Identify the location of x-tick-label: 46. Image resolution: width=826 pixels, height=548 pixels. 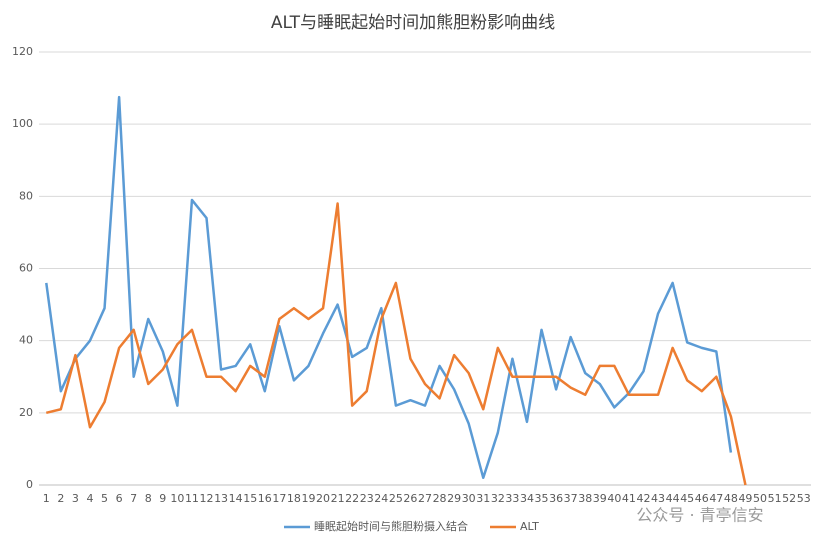
(702, 498).